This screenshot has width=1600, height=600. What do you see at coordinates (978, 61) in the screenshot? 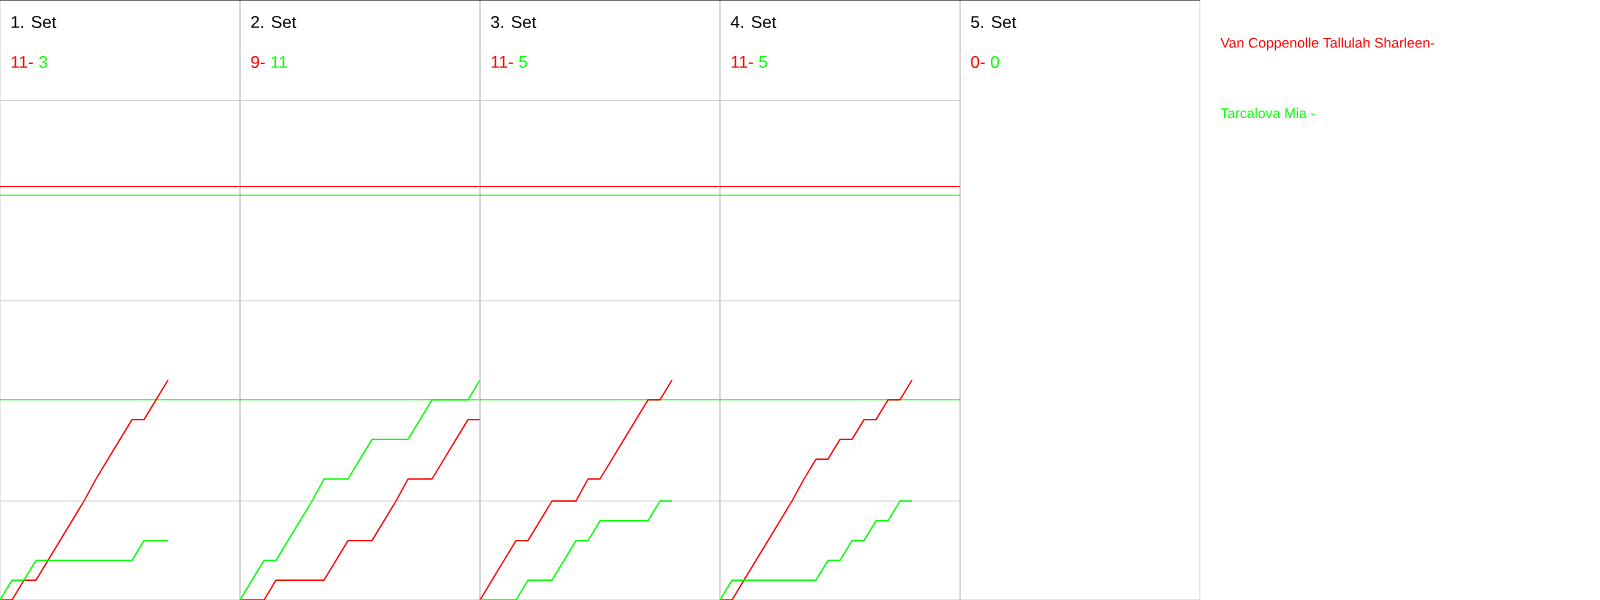
I see `text: 0-` at bounding box center [978, 61].